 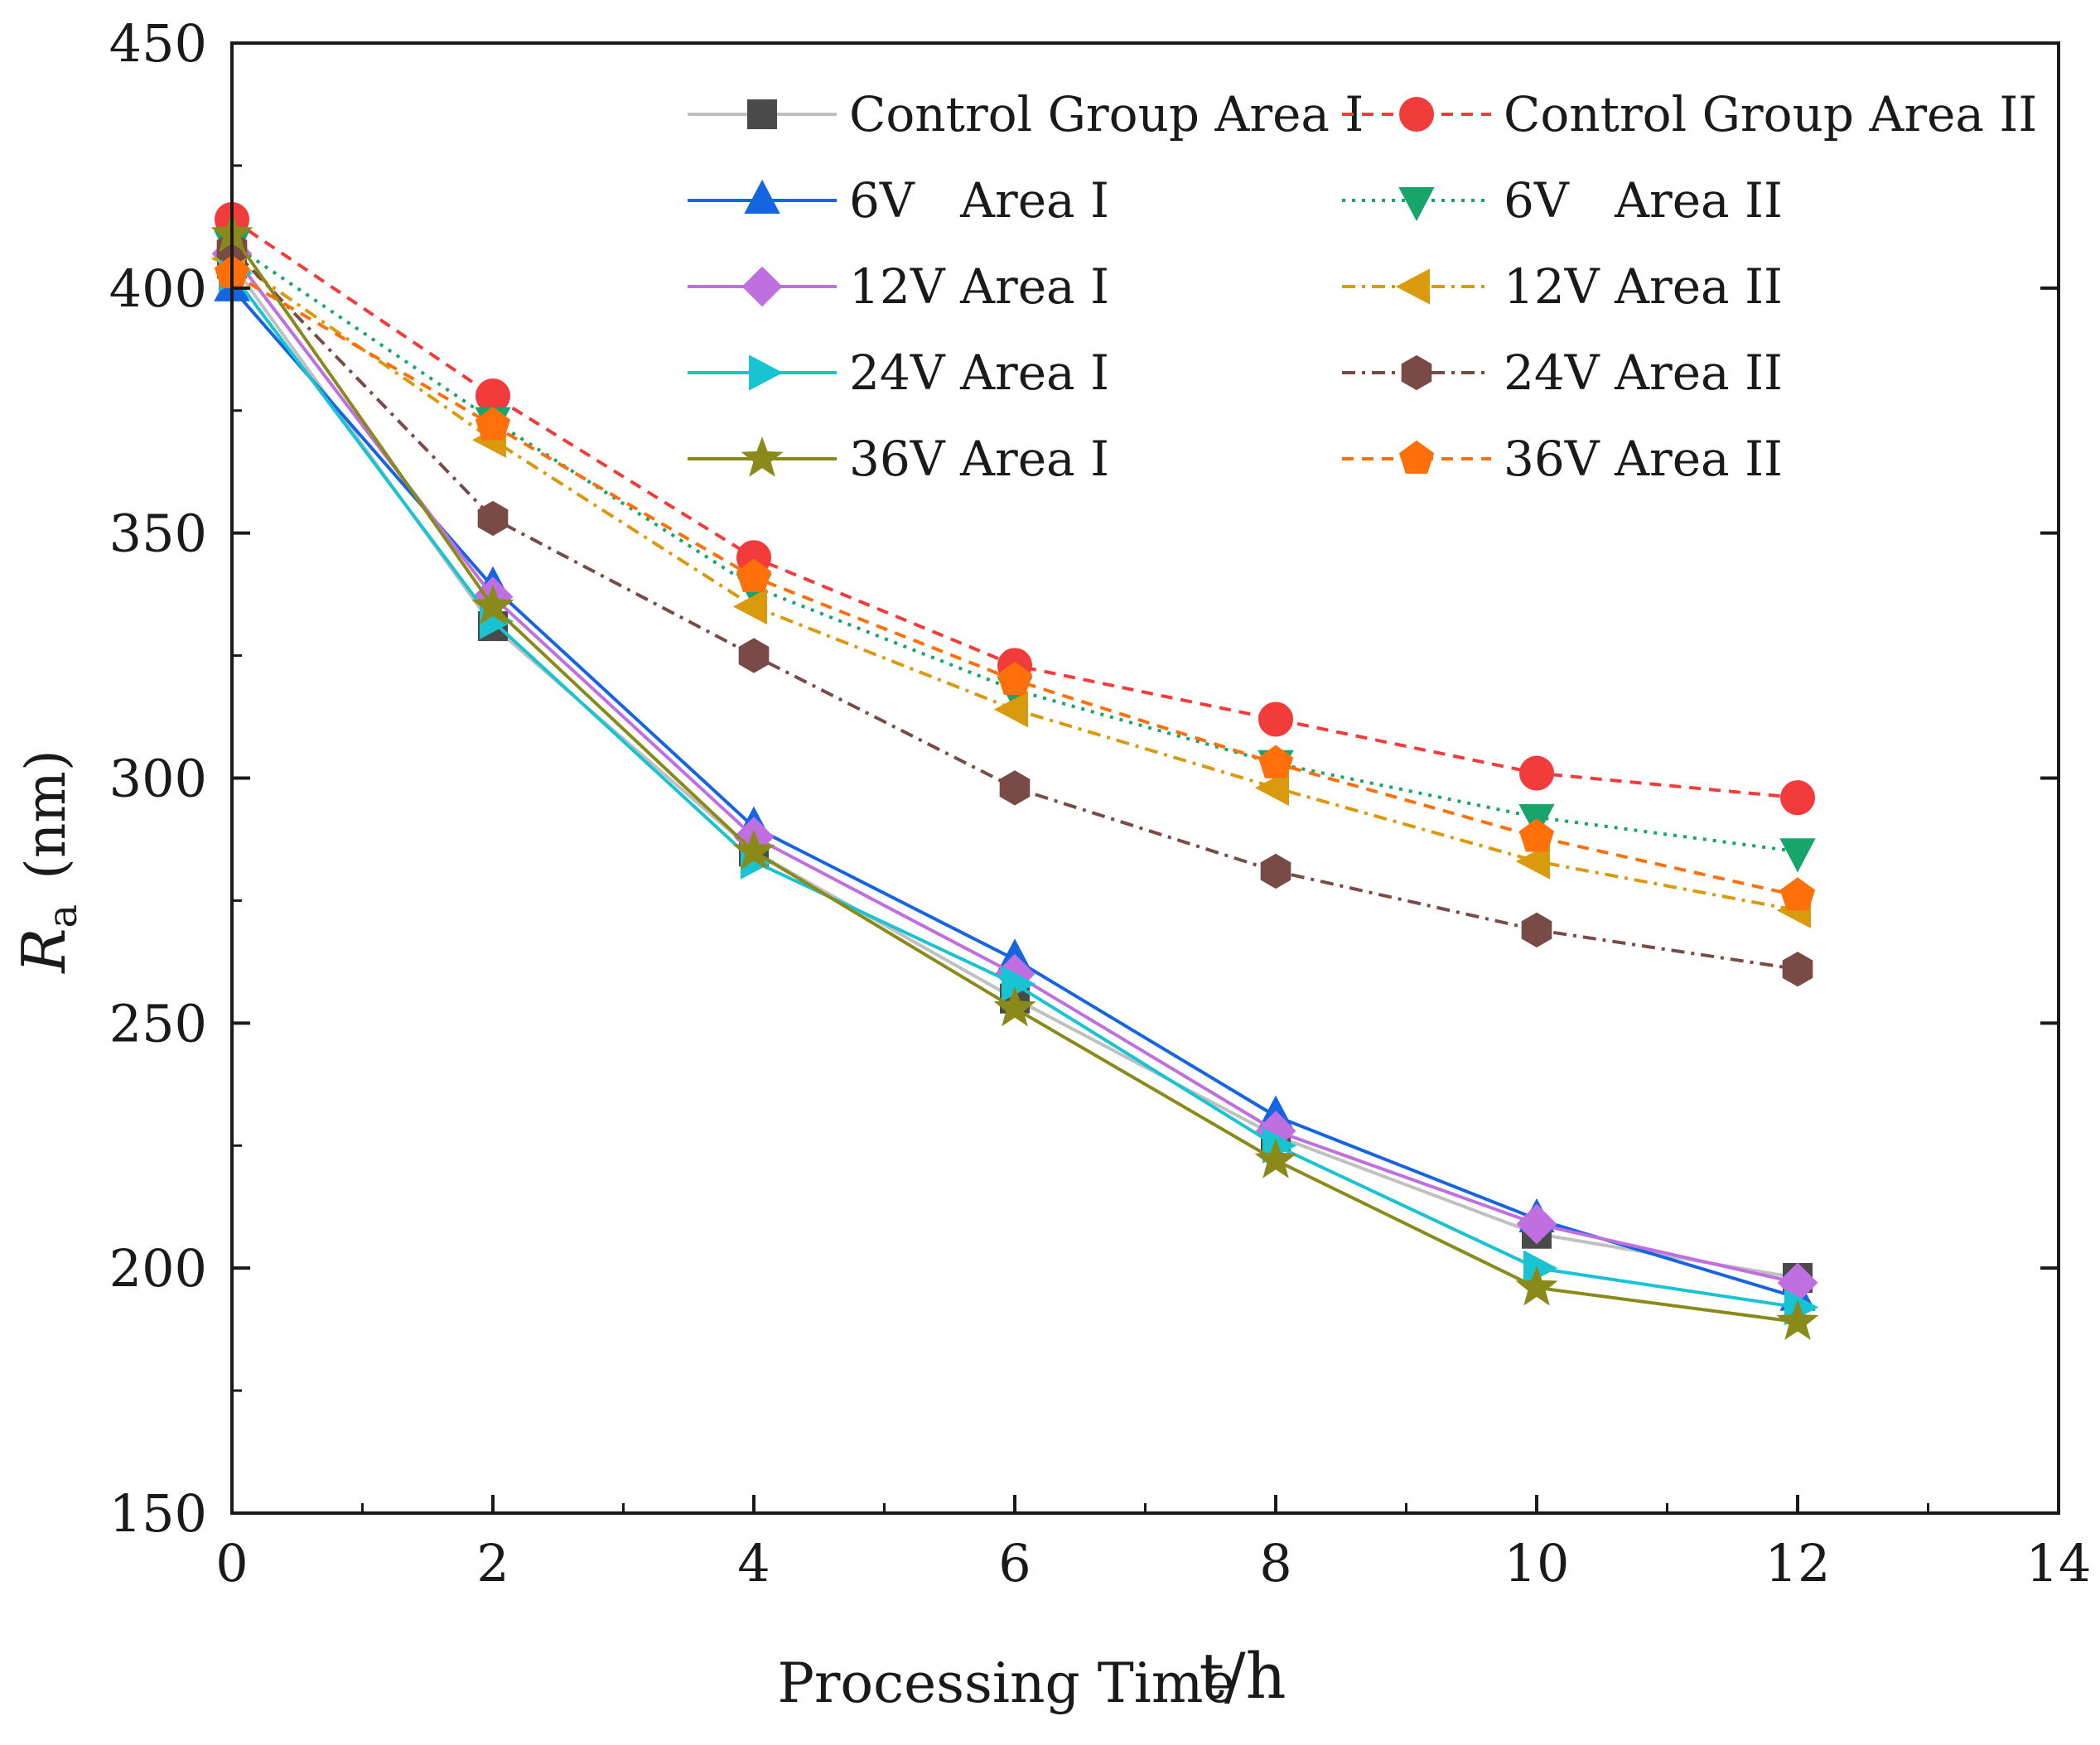 I want to click on legend-label: 24V Area II, so click(x=1643, y=373).